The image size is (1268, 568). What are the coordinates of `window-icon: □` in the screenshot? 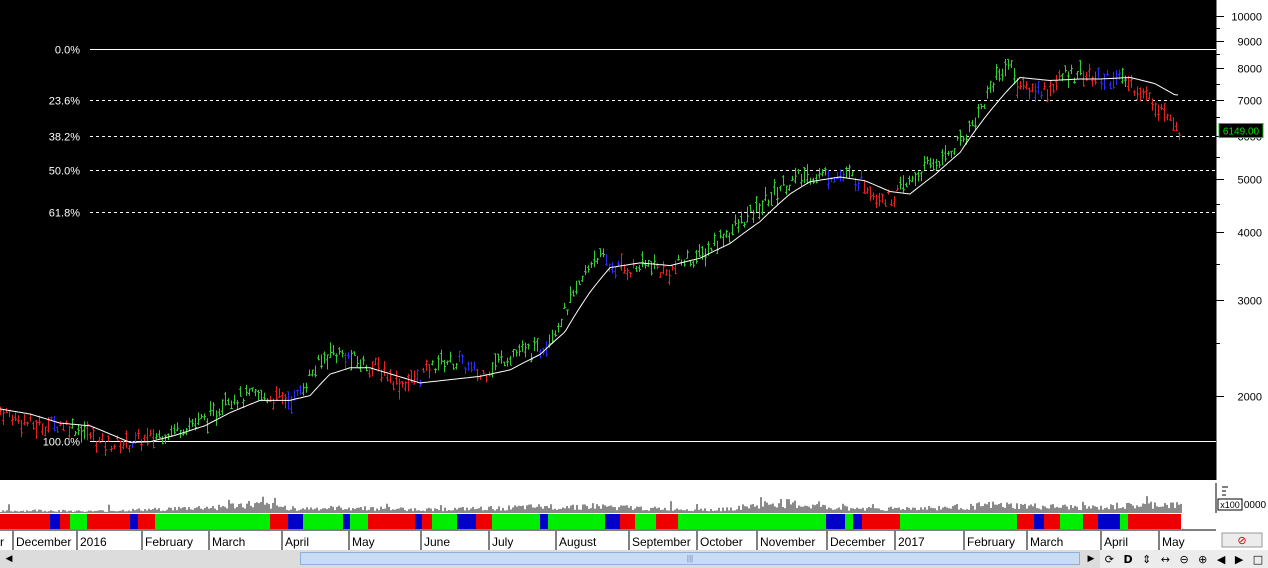 It's located at (1258, 559).